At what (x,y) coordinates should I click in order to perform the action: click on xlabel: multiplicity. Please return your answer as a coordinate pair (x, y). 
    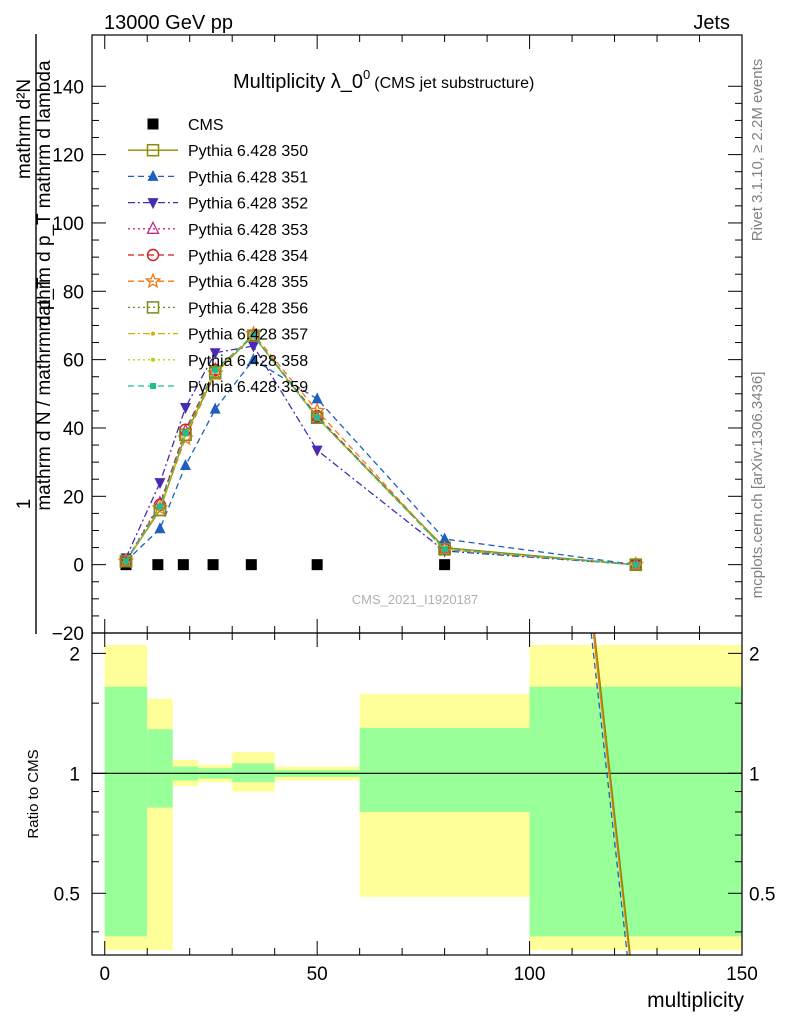
    Looking at the image, I should click on (695, 1000).